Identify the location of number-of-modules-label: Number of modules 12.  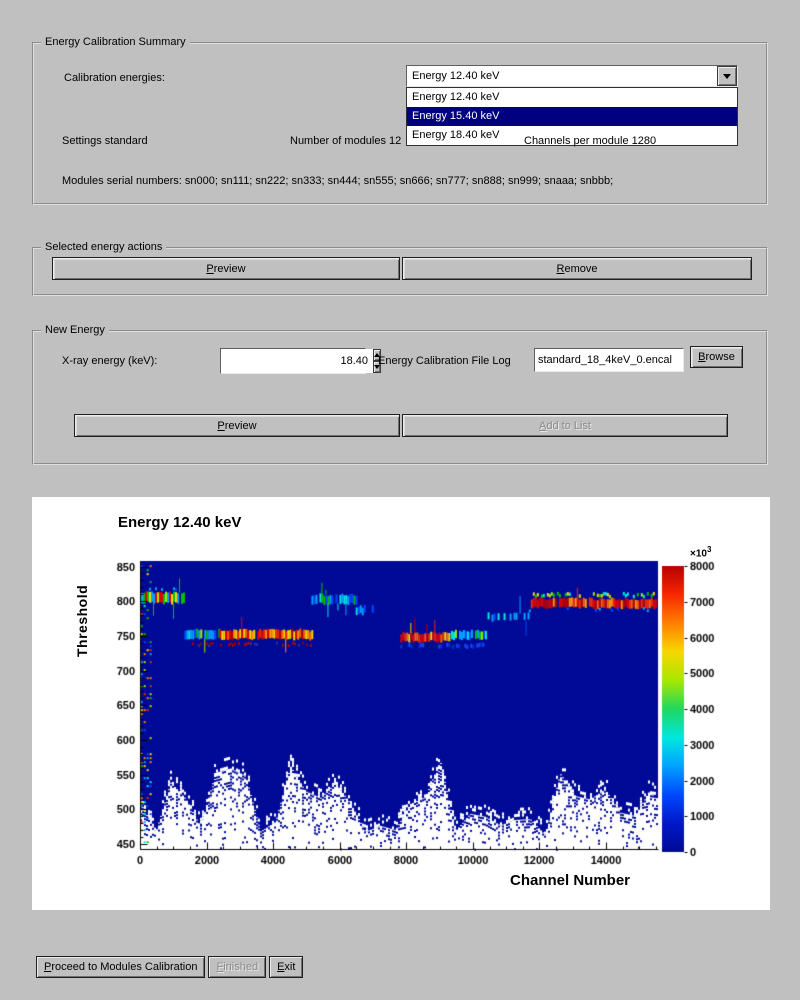
(346, 141).